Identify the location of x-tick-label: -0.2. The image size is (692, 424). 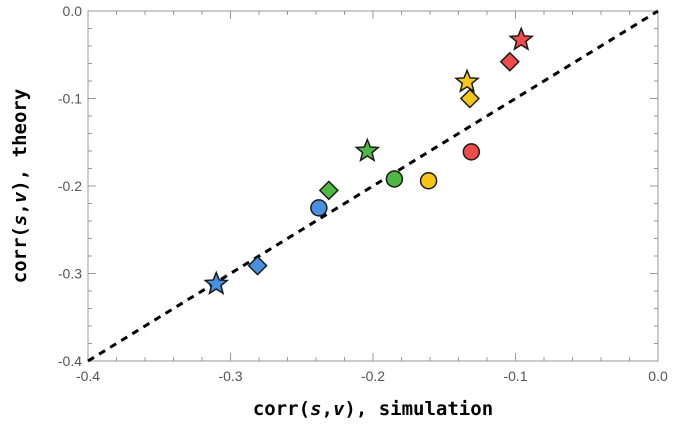
(373, 376).